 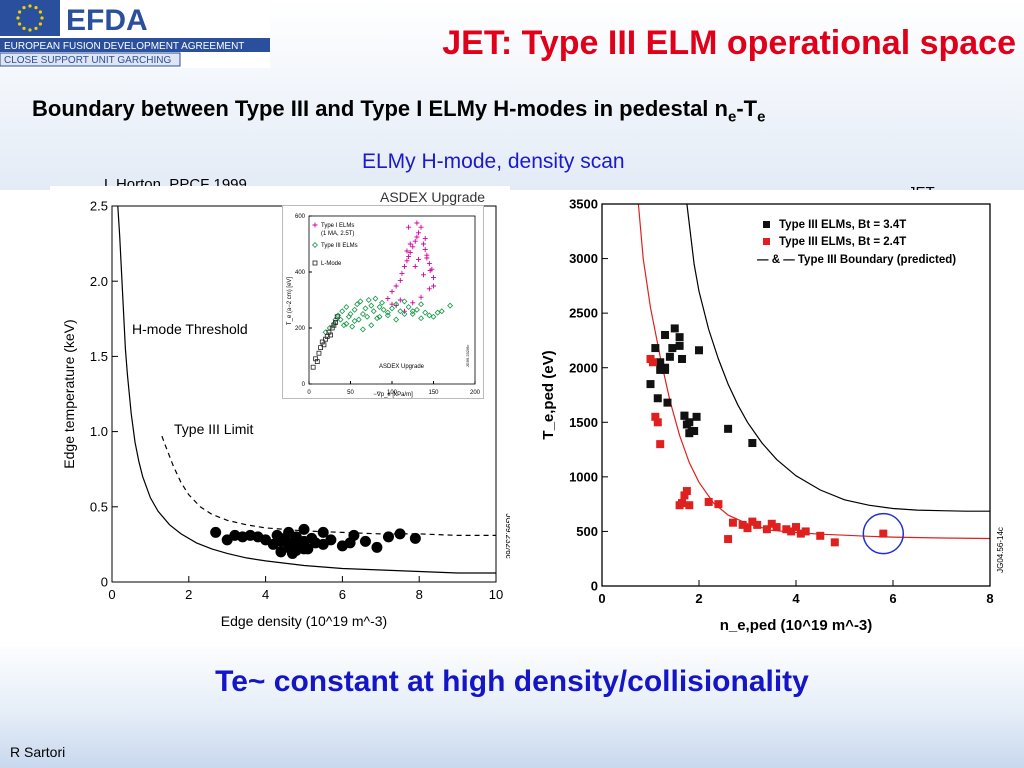 I want to click on inset-title: ASDEX Upgrade, so click(x=402, y=367).